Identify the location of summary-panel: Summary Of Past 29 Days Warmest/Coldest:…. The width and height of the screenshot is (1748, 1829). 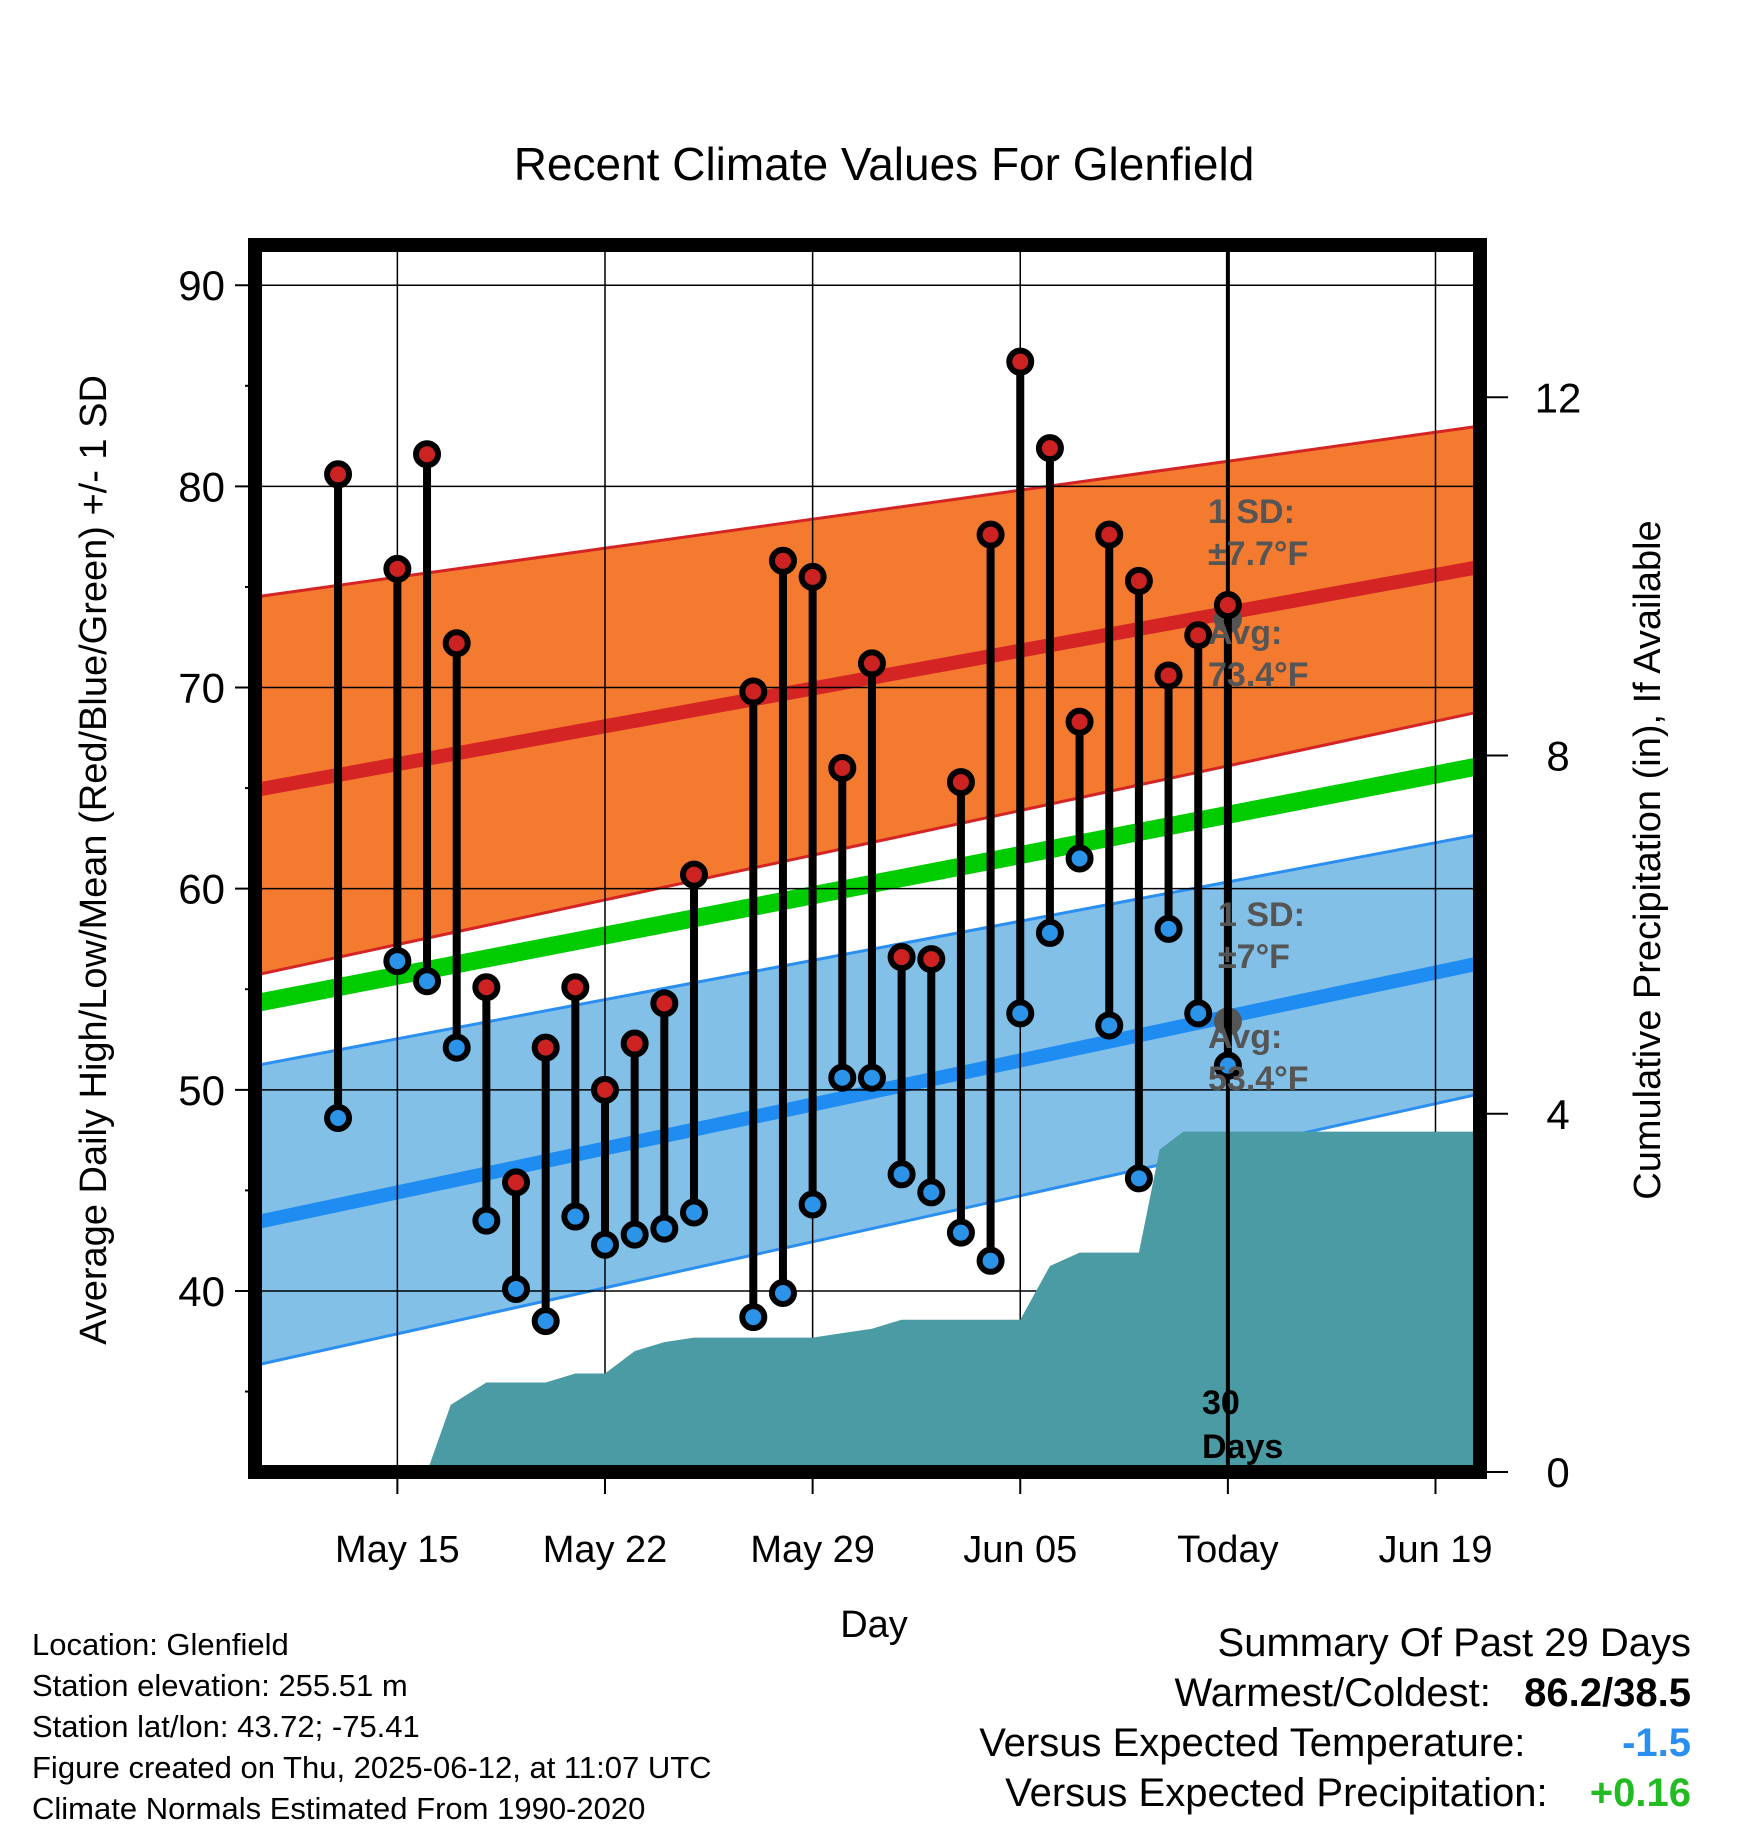
(1335, 1718).